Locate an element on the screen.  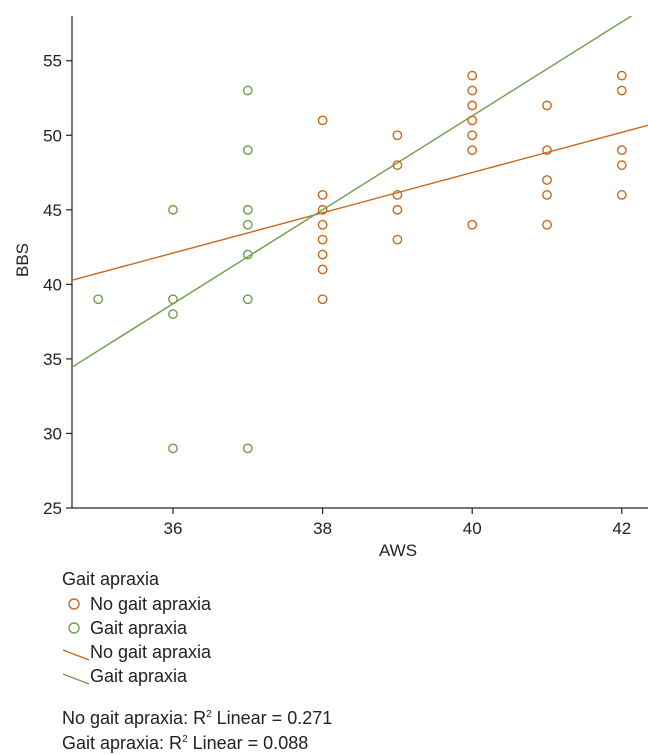
x-tick-label: 38 is located at coordinates (322, 528).